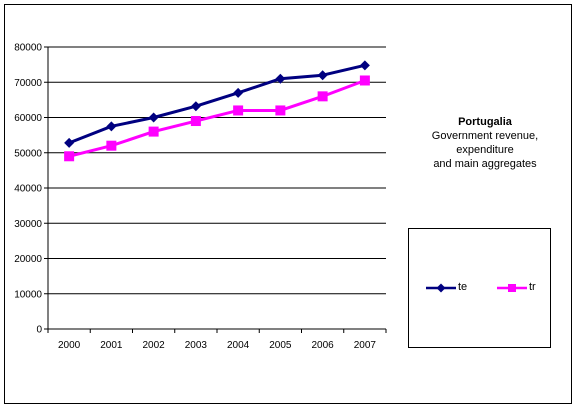 The image size is (576, 409). I want to click on y-tick-label: 80000, so click(28, 48).